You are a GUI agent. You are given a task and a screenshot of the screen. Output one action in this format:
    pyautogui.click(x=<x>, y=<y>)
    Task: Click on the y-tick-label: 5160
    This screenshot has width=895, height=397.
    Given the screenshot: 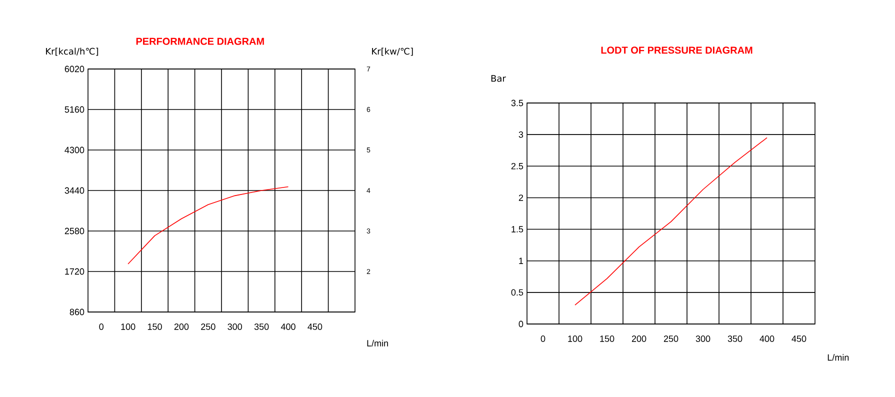 What is the action you would take?
    pyautogui.click(x=74, y=109)
    